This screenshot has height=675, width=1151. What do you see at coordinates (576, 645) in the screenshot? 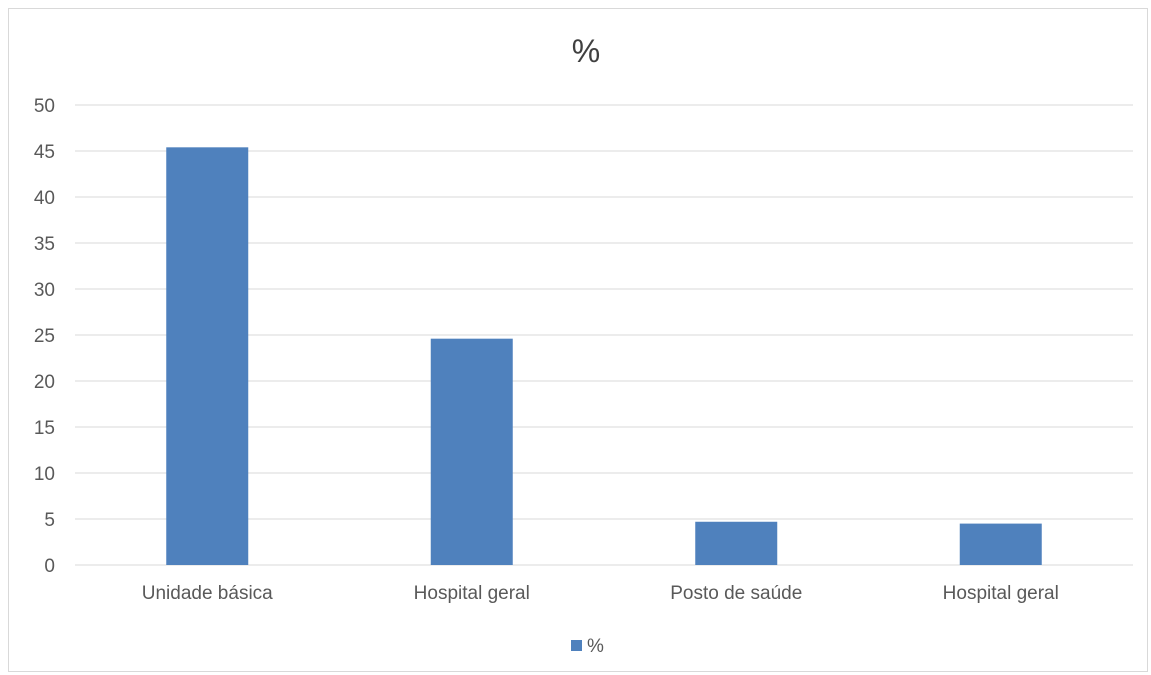
I see `legend-swatch` at bounding box center [576, 645].